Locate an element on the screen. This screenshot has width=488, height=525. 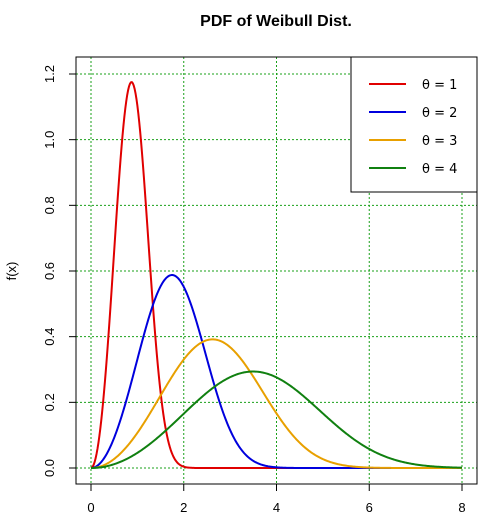
x-tick-label-4: 8 is located at coordinates (461, 507).